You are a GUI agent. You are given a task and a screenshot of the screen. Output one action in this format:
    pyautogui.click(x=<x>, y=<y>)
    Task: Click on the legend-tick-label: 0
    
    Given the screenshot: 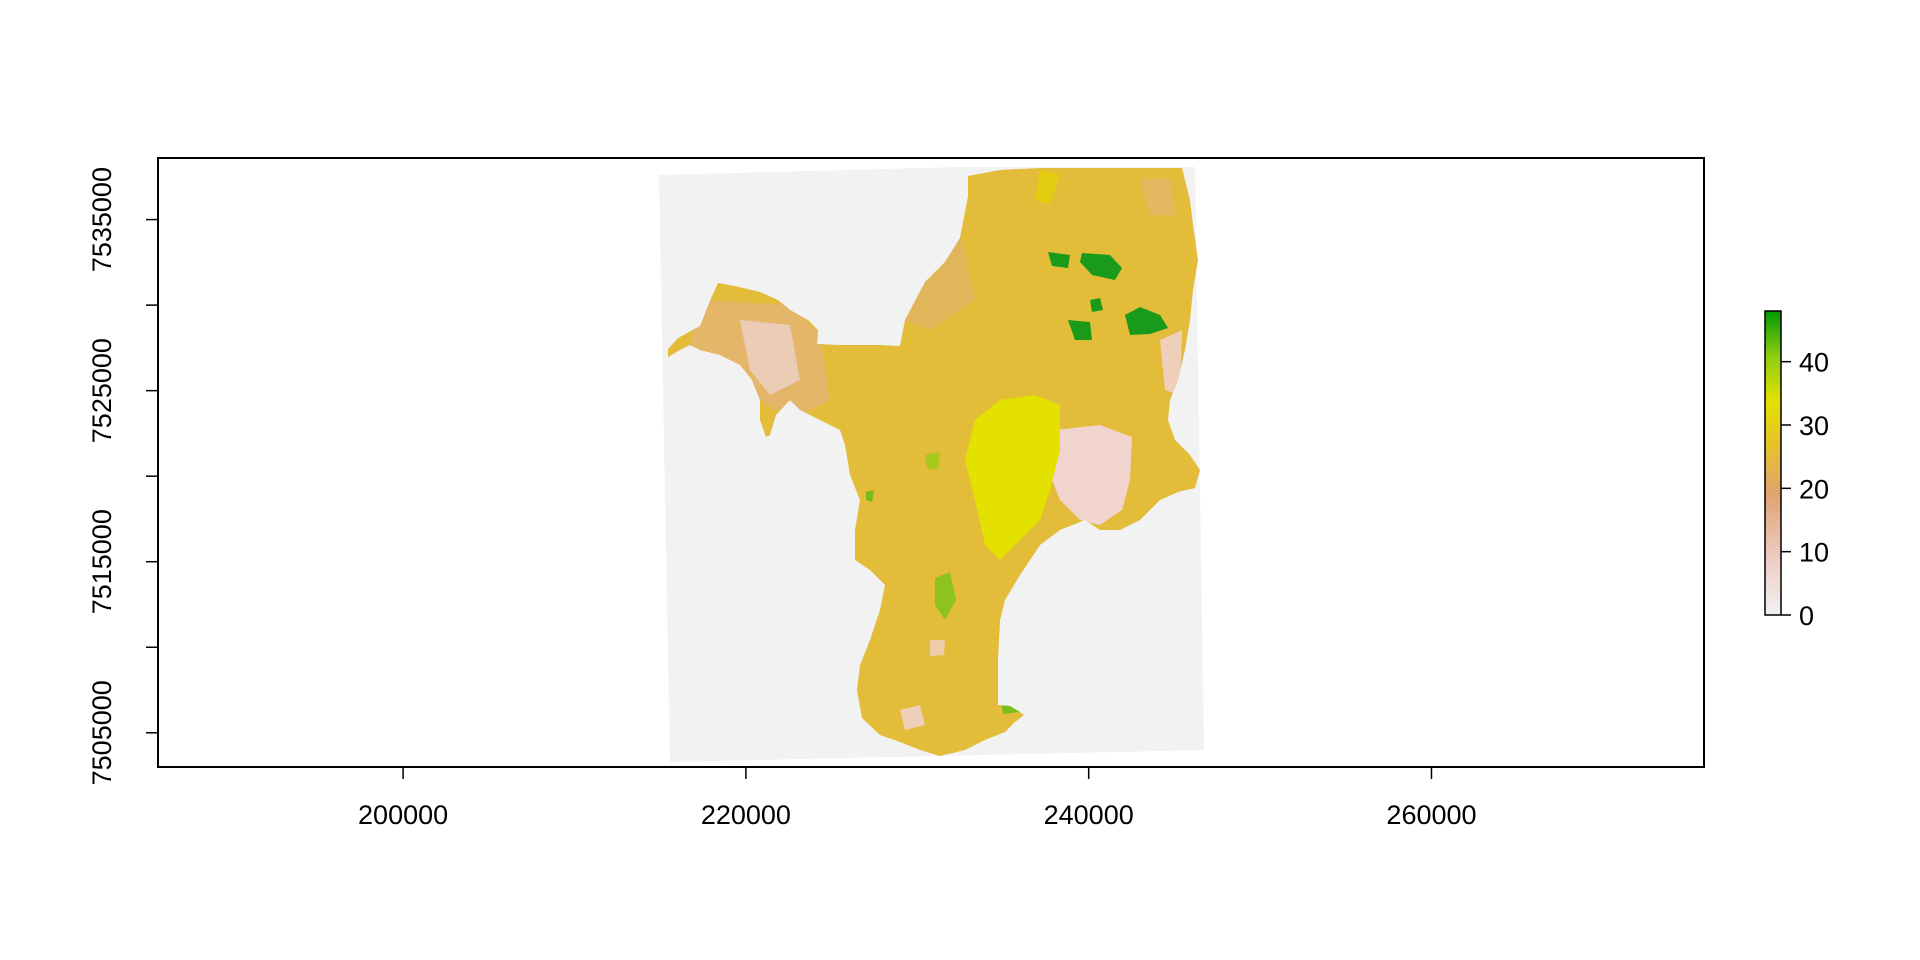 What is the action you would take?
    pyautogui.click(x=1806, y=616)
    